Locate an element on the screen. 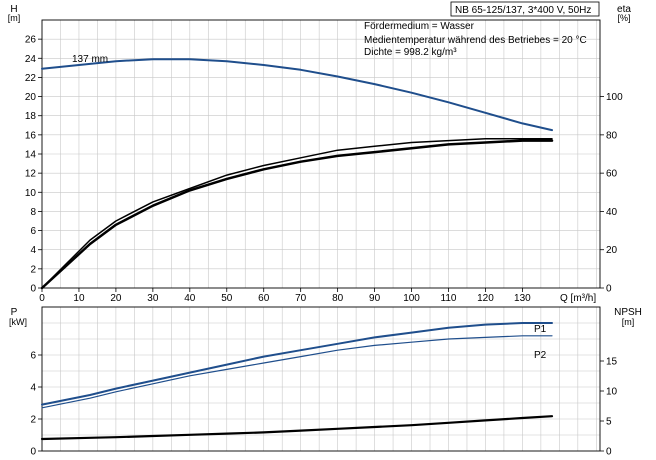 This screenshot has width=656, height=460. power-curve-p2 is located at coordinates (297, 372).